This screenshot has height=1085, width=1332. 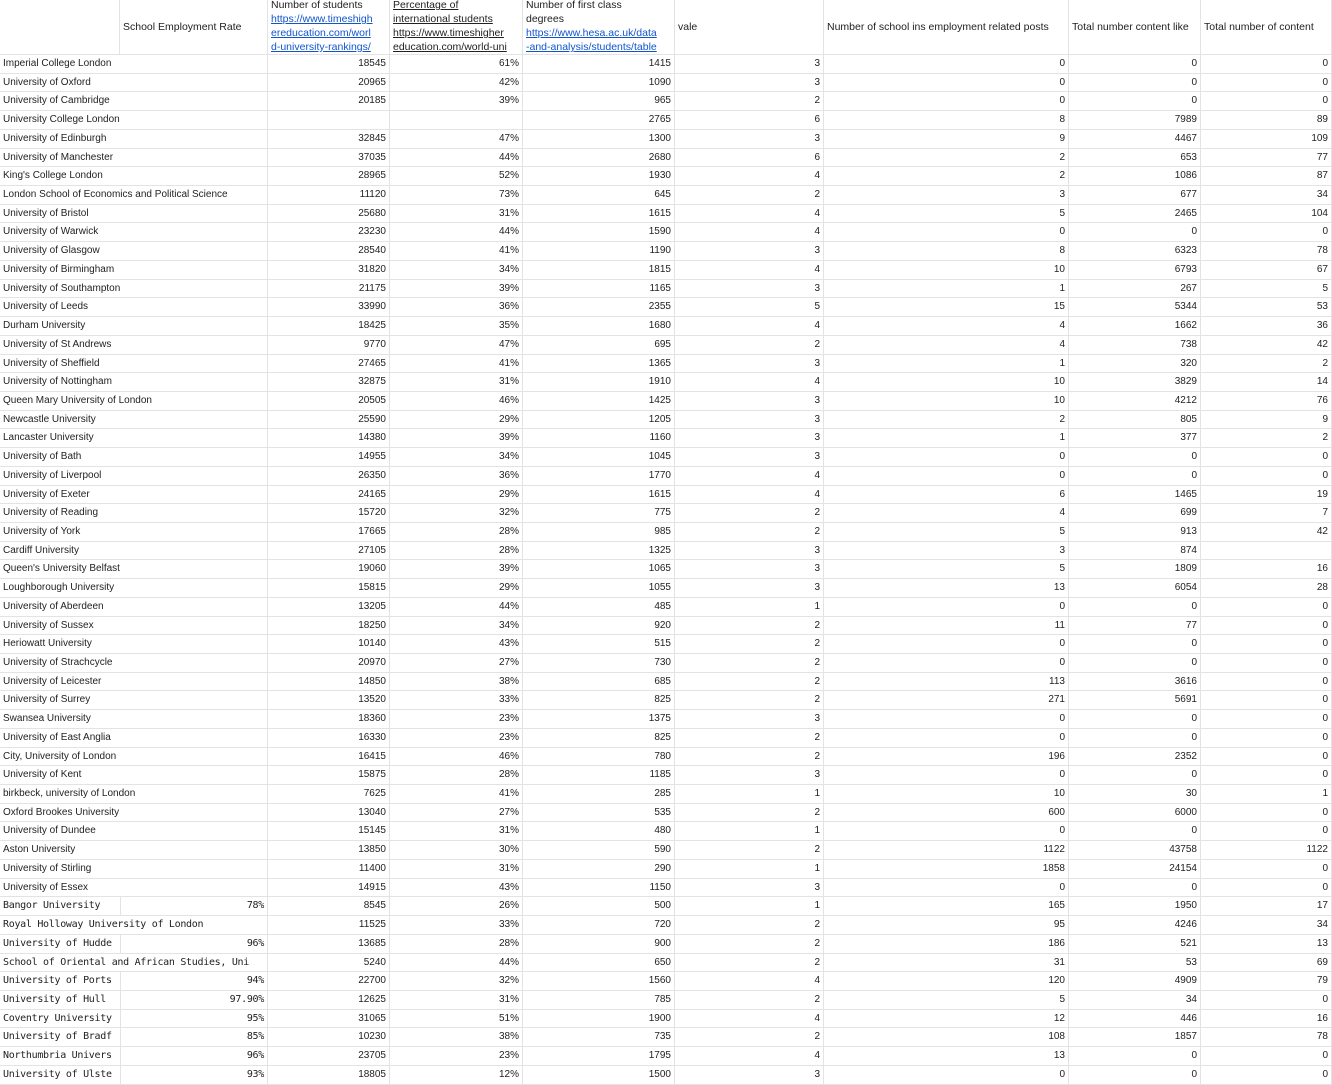 I want to click on likes-cell: 4212, so click(x=1135, y=400).